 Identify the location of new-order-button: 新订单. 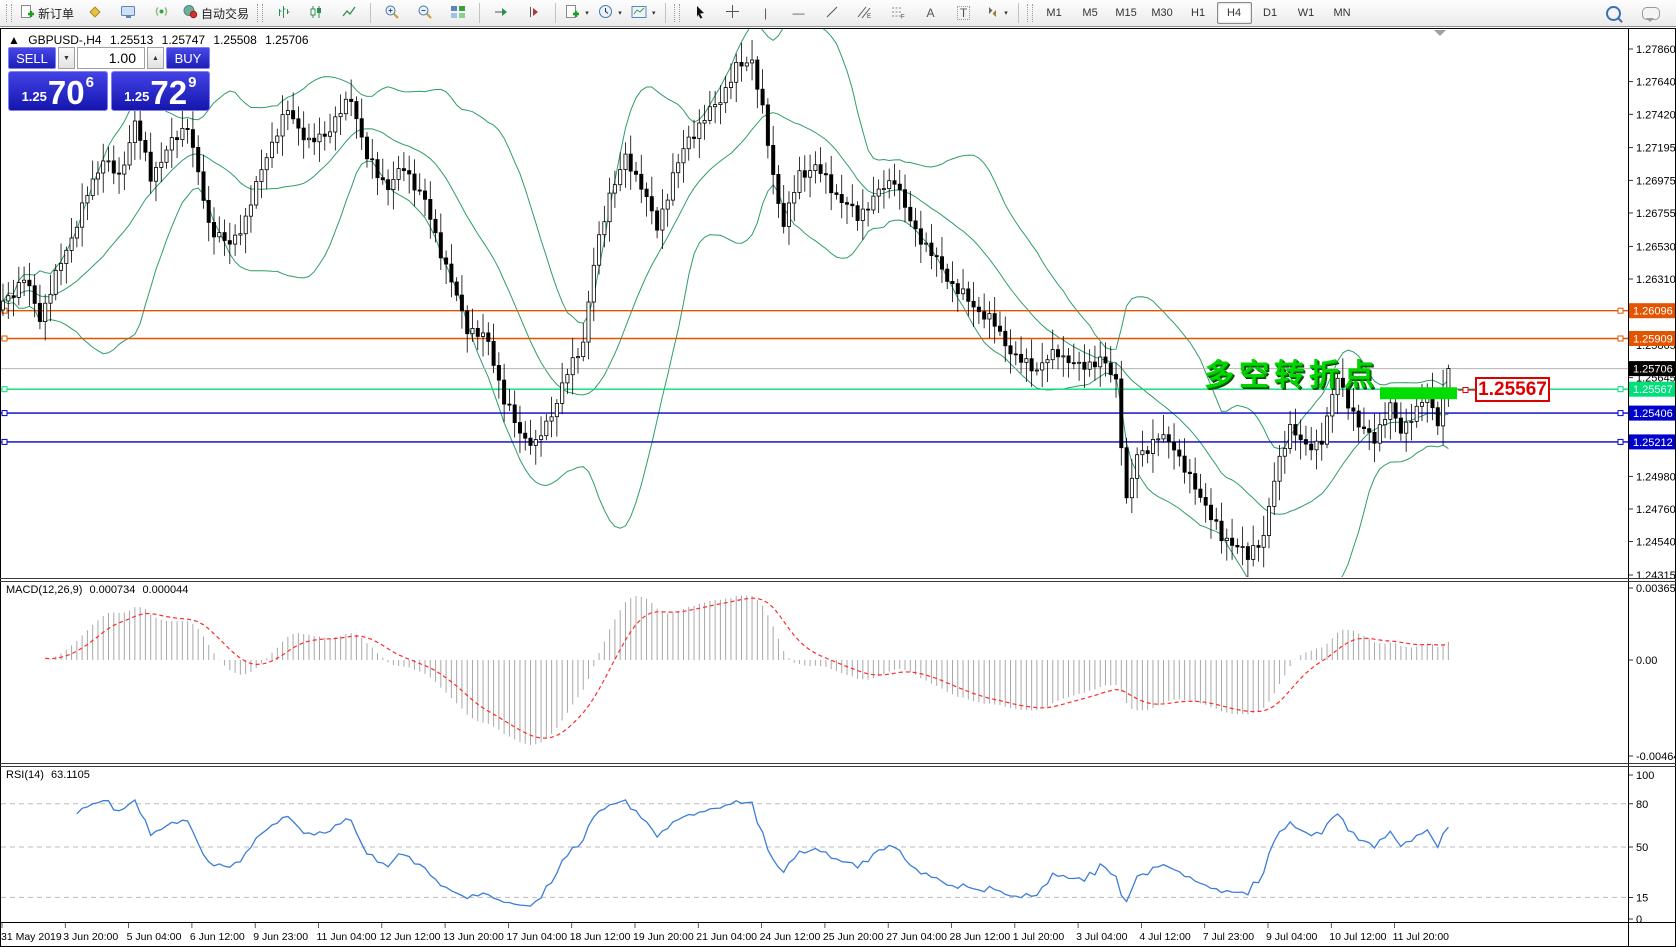
(47, 13).